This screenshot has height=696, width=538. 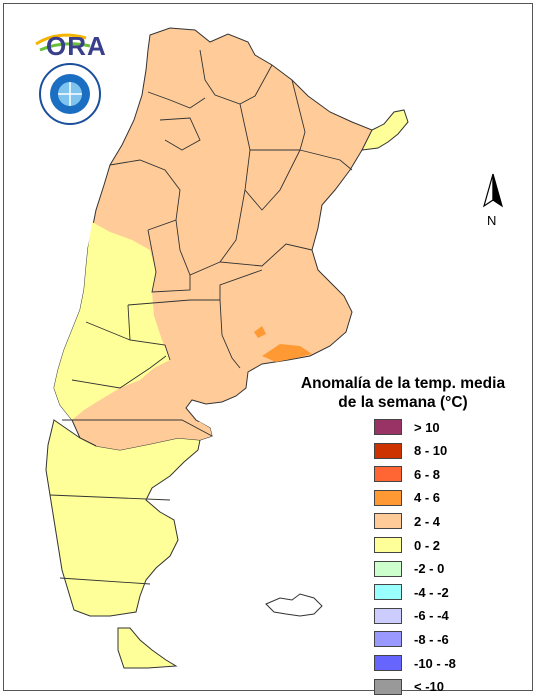 What do you see at coordinates (294, 605) in the screenshot?
I see `region-malvinas` at bounding box center [294, 605].